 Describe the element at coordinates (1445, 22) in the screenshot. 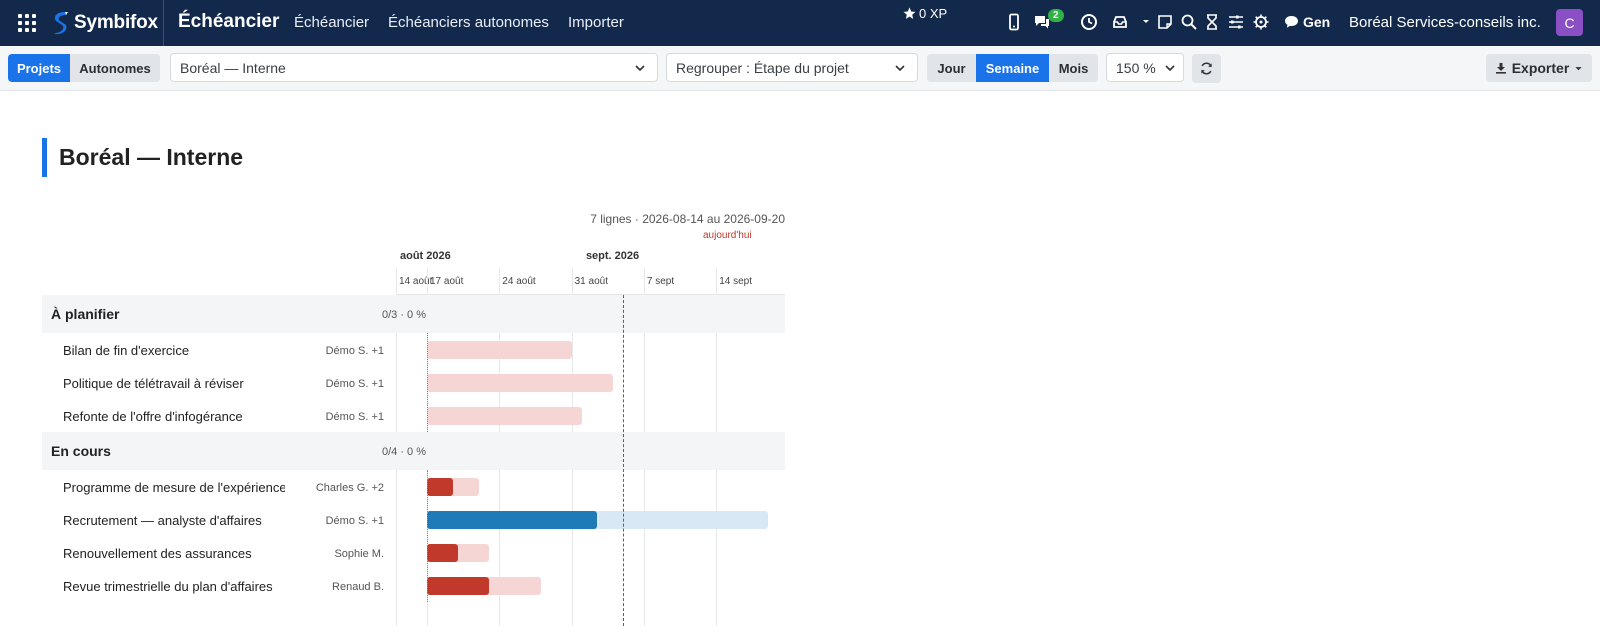

I see `organization-name: Boréal Services-conseils inc.` at that location.